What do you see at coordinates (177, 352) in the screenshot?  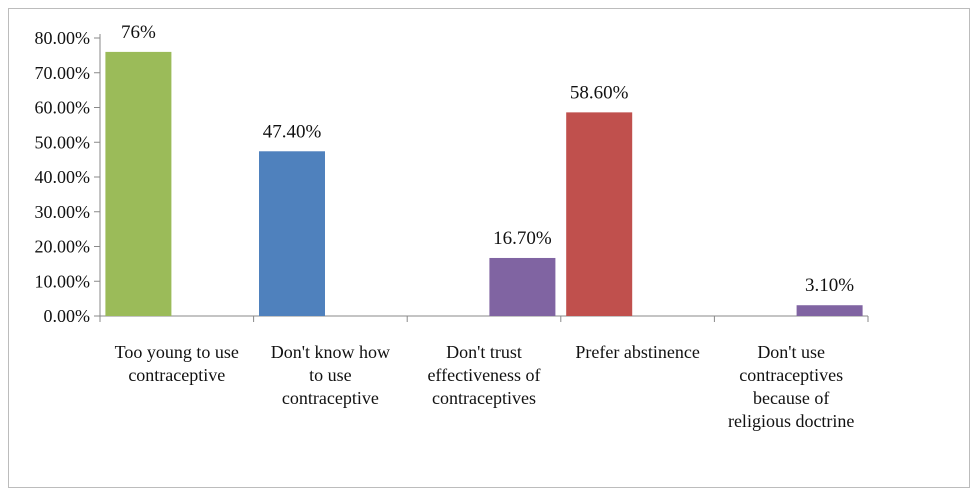 I see `category-label: Too young to use` at bounding box center [177, 352].